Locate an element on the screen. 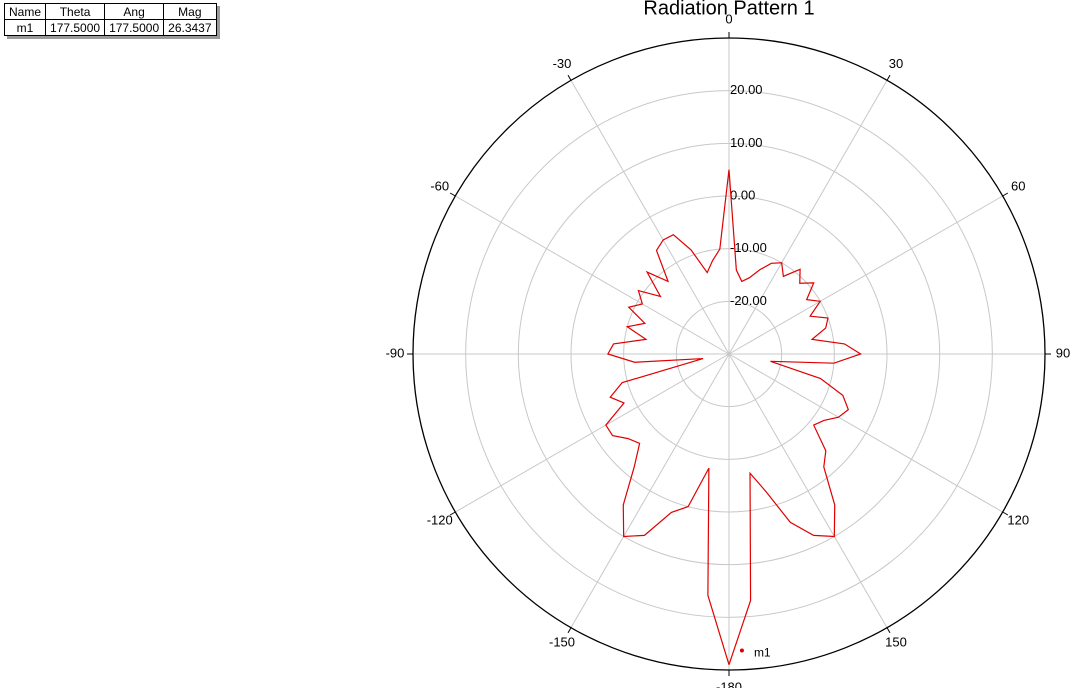  angle-tick-label: -60 is located at coordinates (439, 185).